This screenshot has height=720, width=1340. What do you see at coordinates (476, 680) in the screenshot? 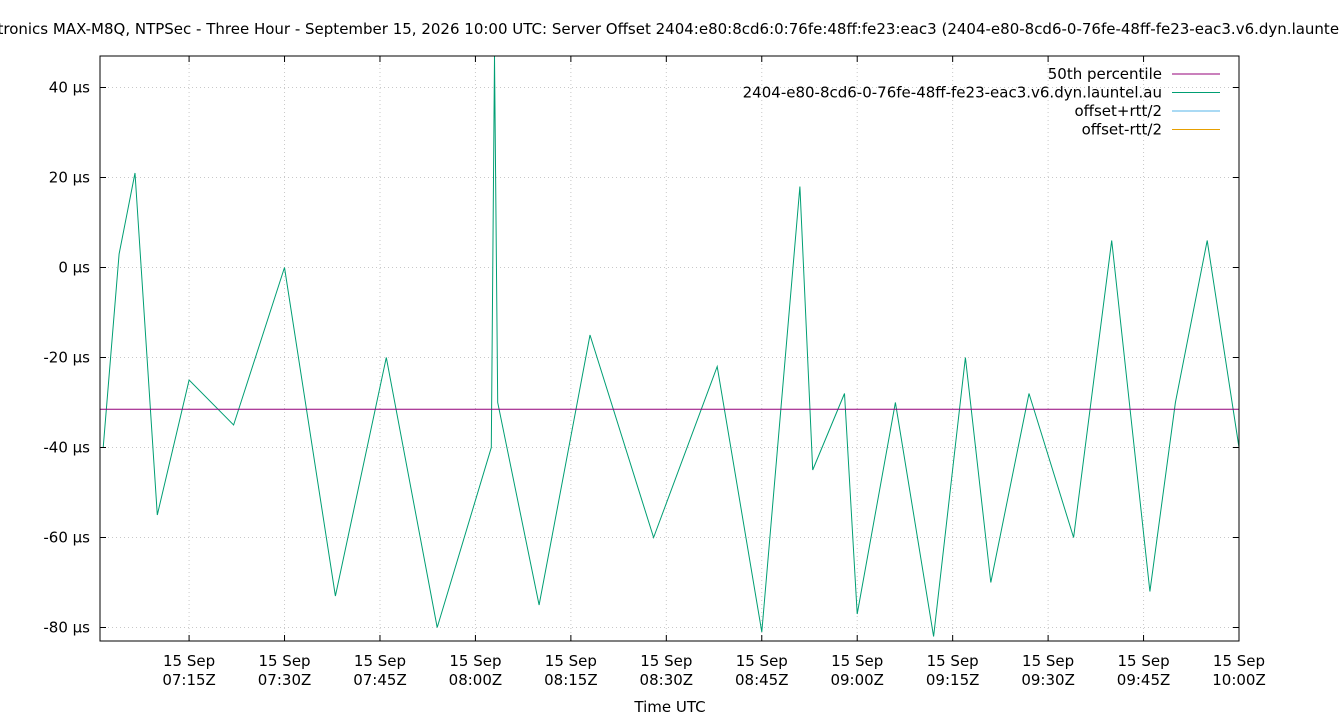
I see `x-tick-label-time: 08:00Z` at bounding box center [476, 680].